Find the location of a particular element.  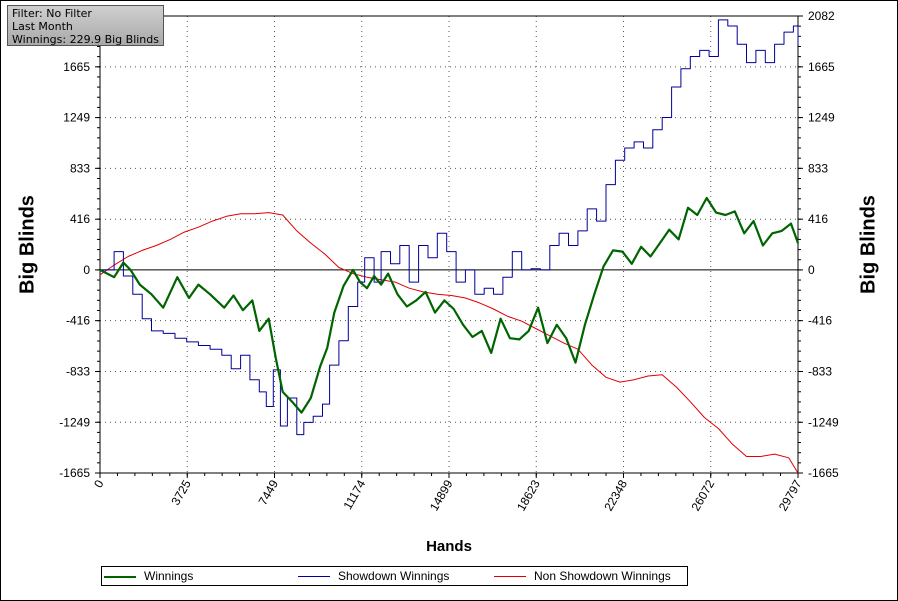

legend-item-non-showdown: Non Showdown Winnings is located at coordinates (582, 576).